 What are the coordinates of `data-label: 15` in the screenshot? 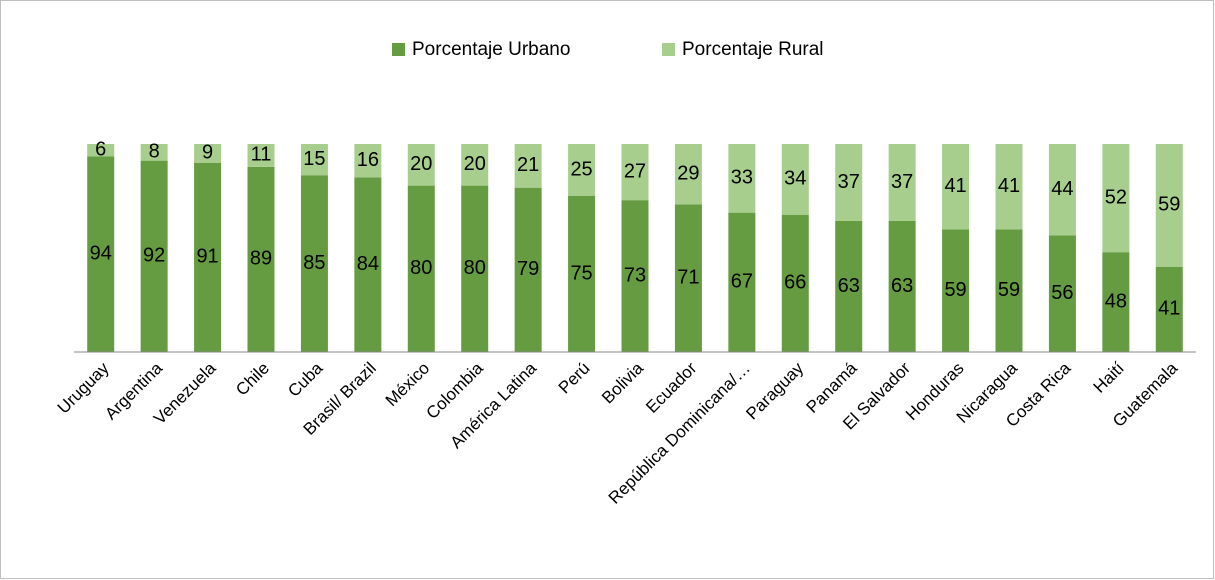 It's located at (314, 159).